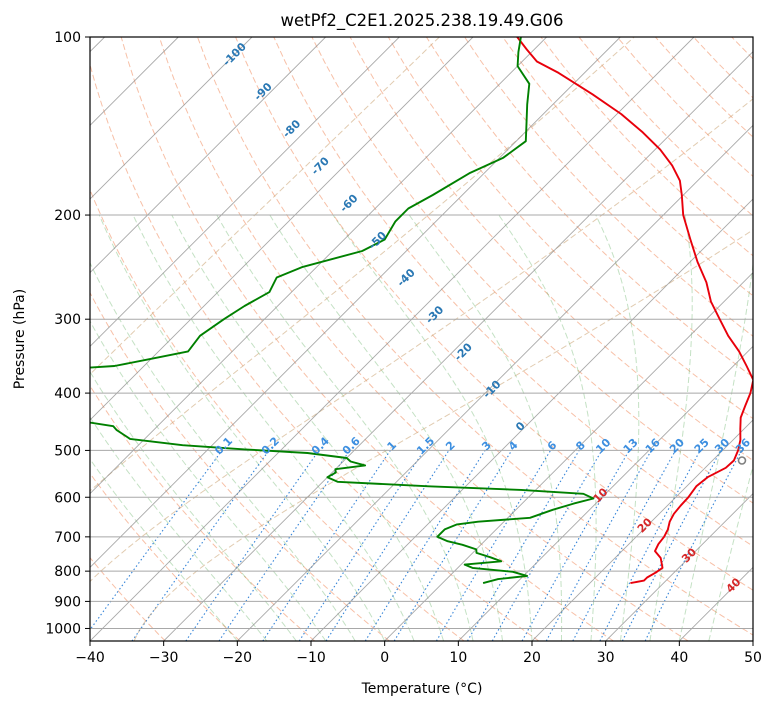 This screenshot has width=775, height=708. What do you see at coordinates (90, 658) in the screenshot?
I see `x-tick-label: −40` at bounding box center [90, 658].